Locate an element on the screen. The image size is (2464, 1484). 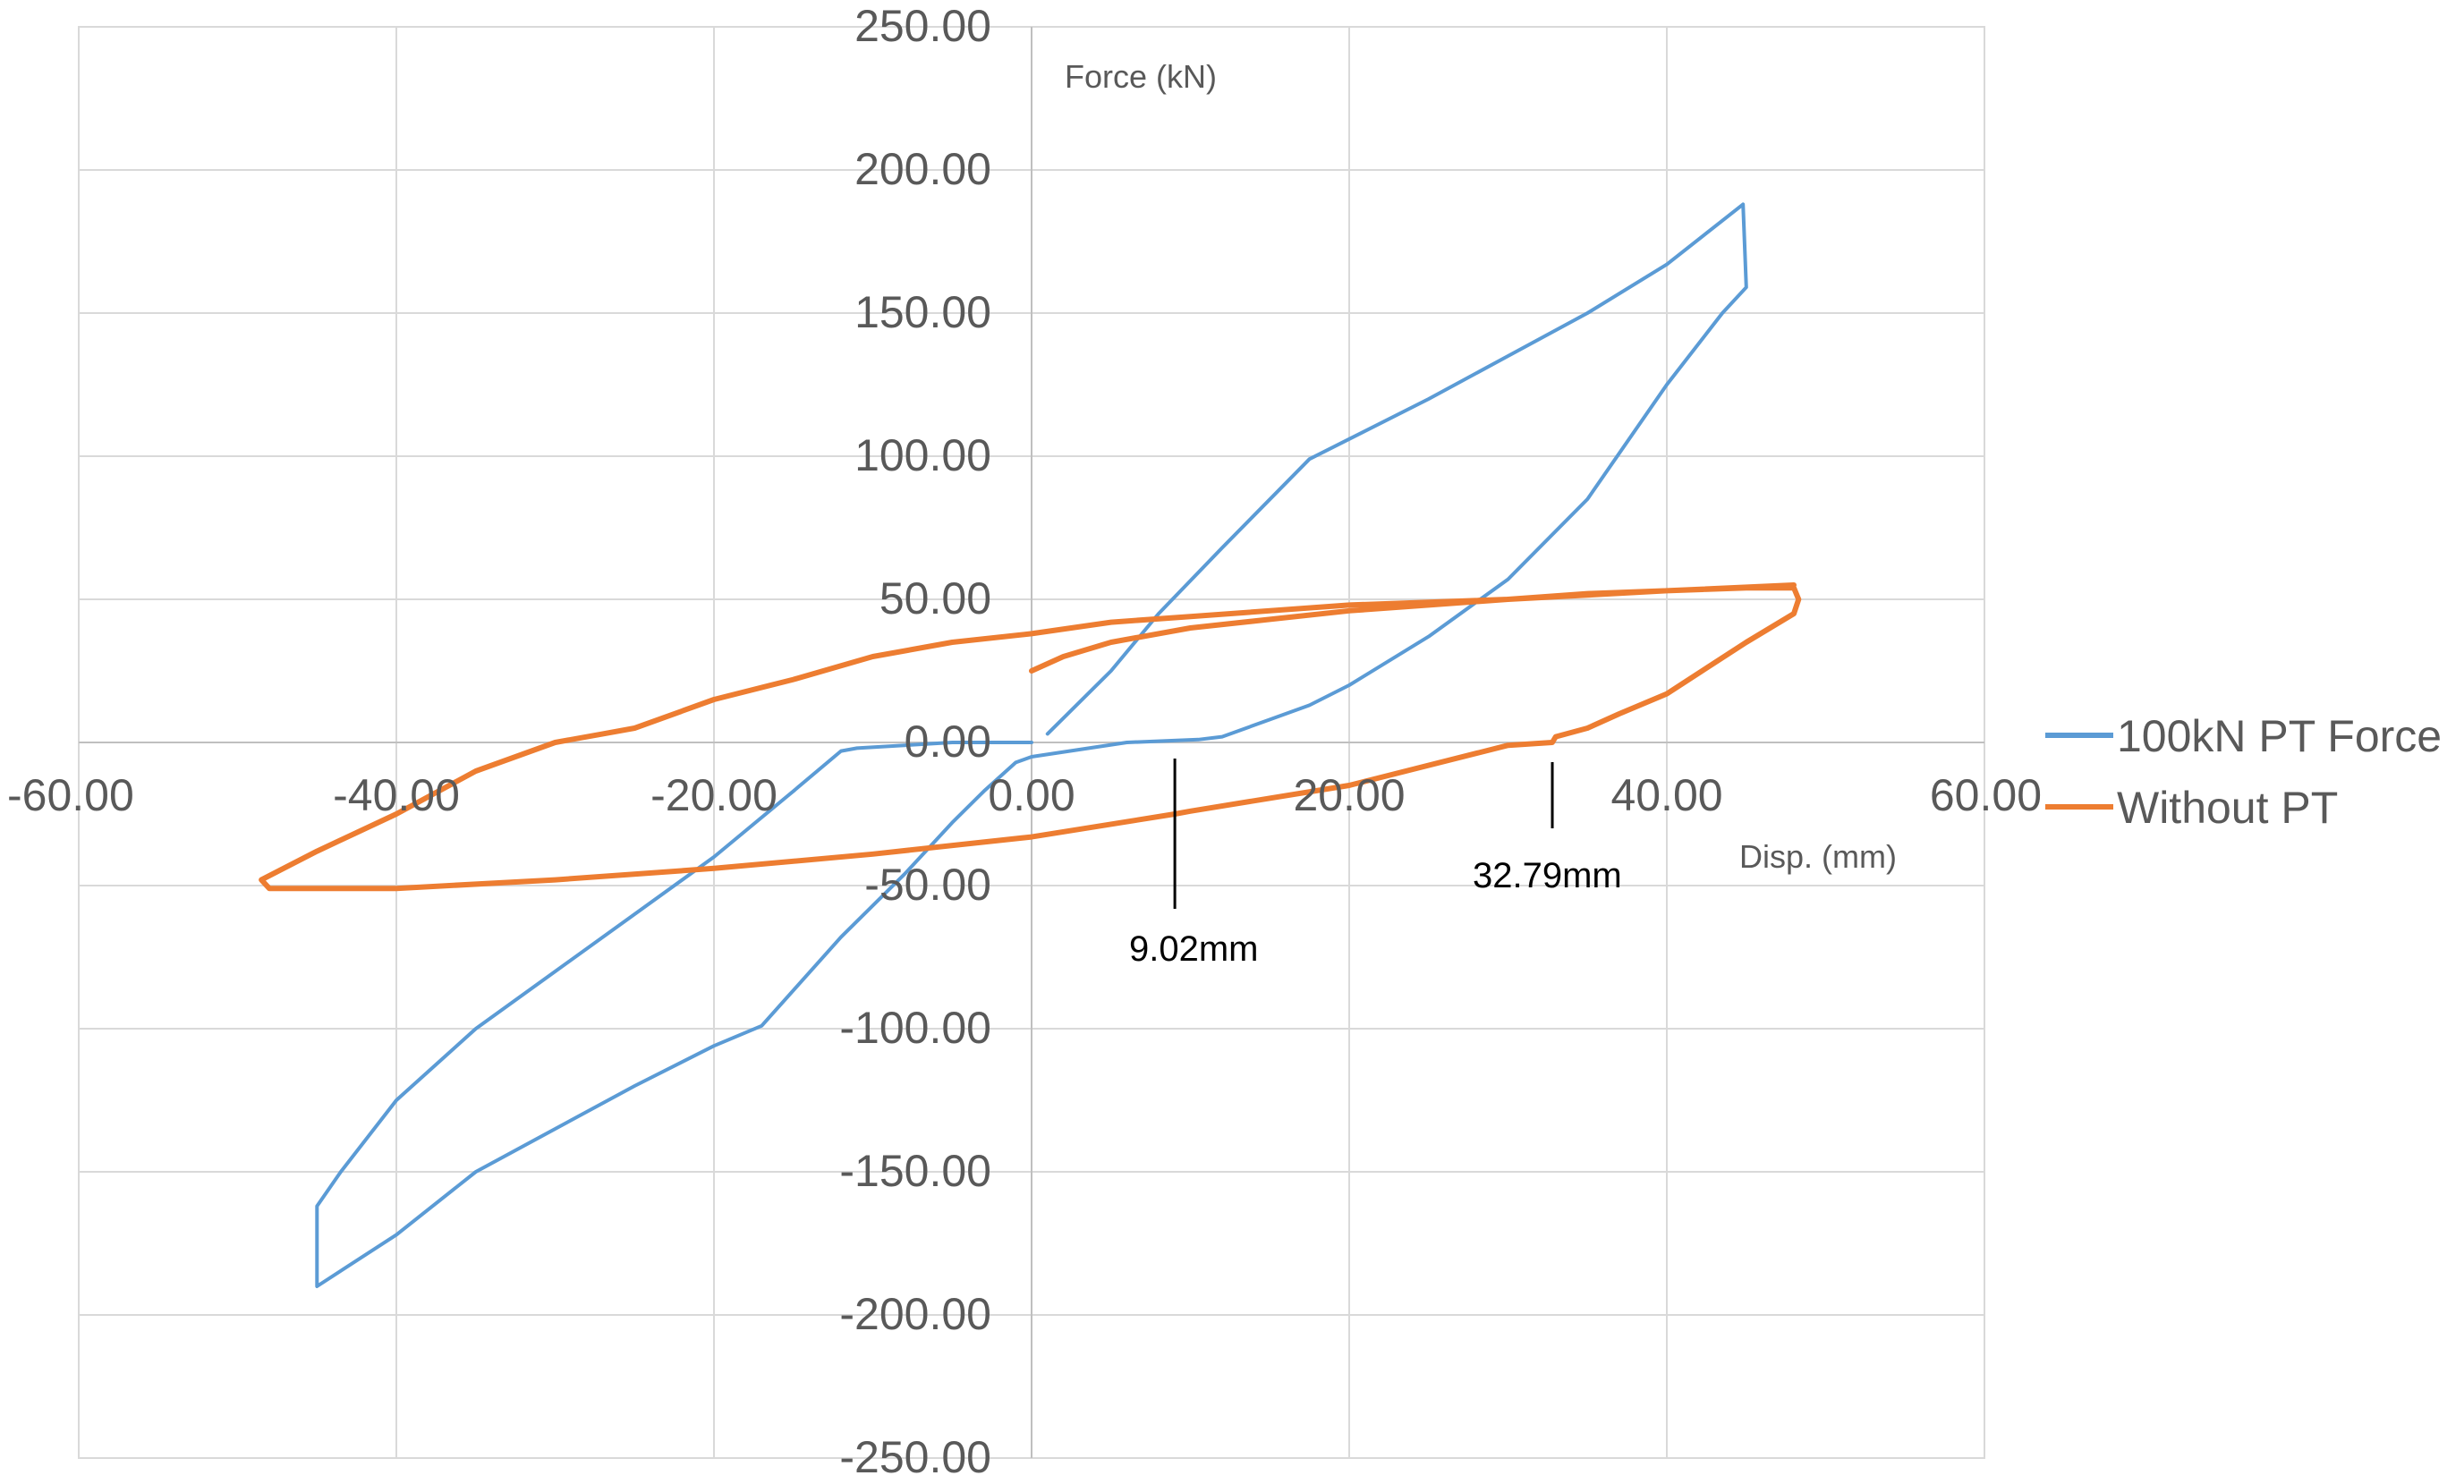
y-tick-label: 250.00 is located at coordinates (922, 26).